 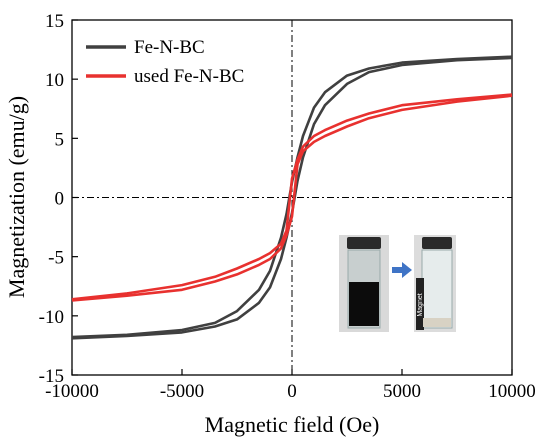 I want to click on y-tick-label: -5, so click(x=56, y=258).